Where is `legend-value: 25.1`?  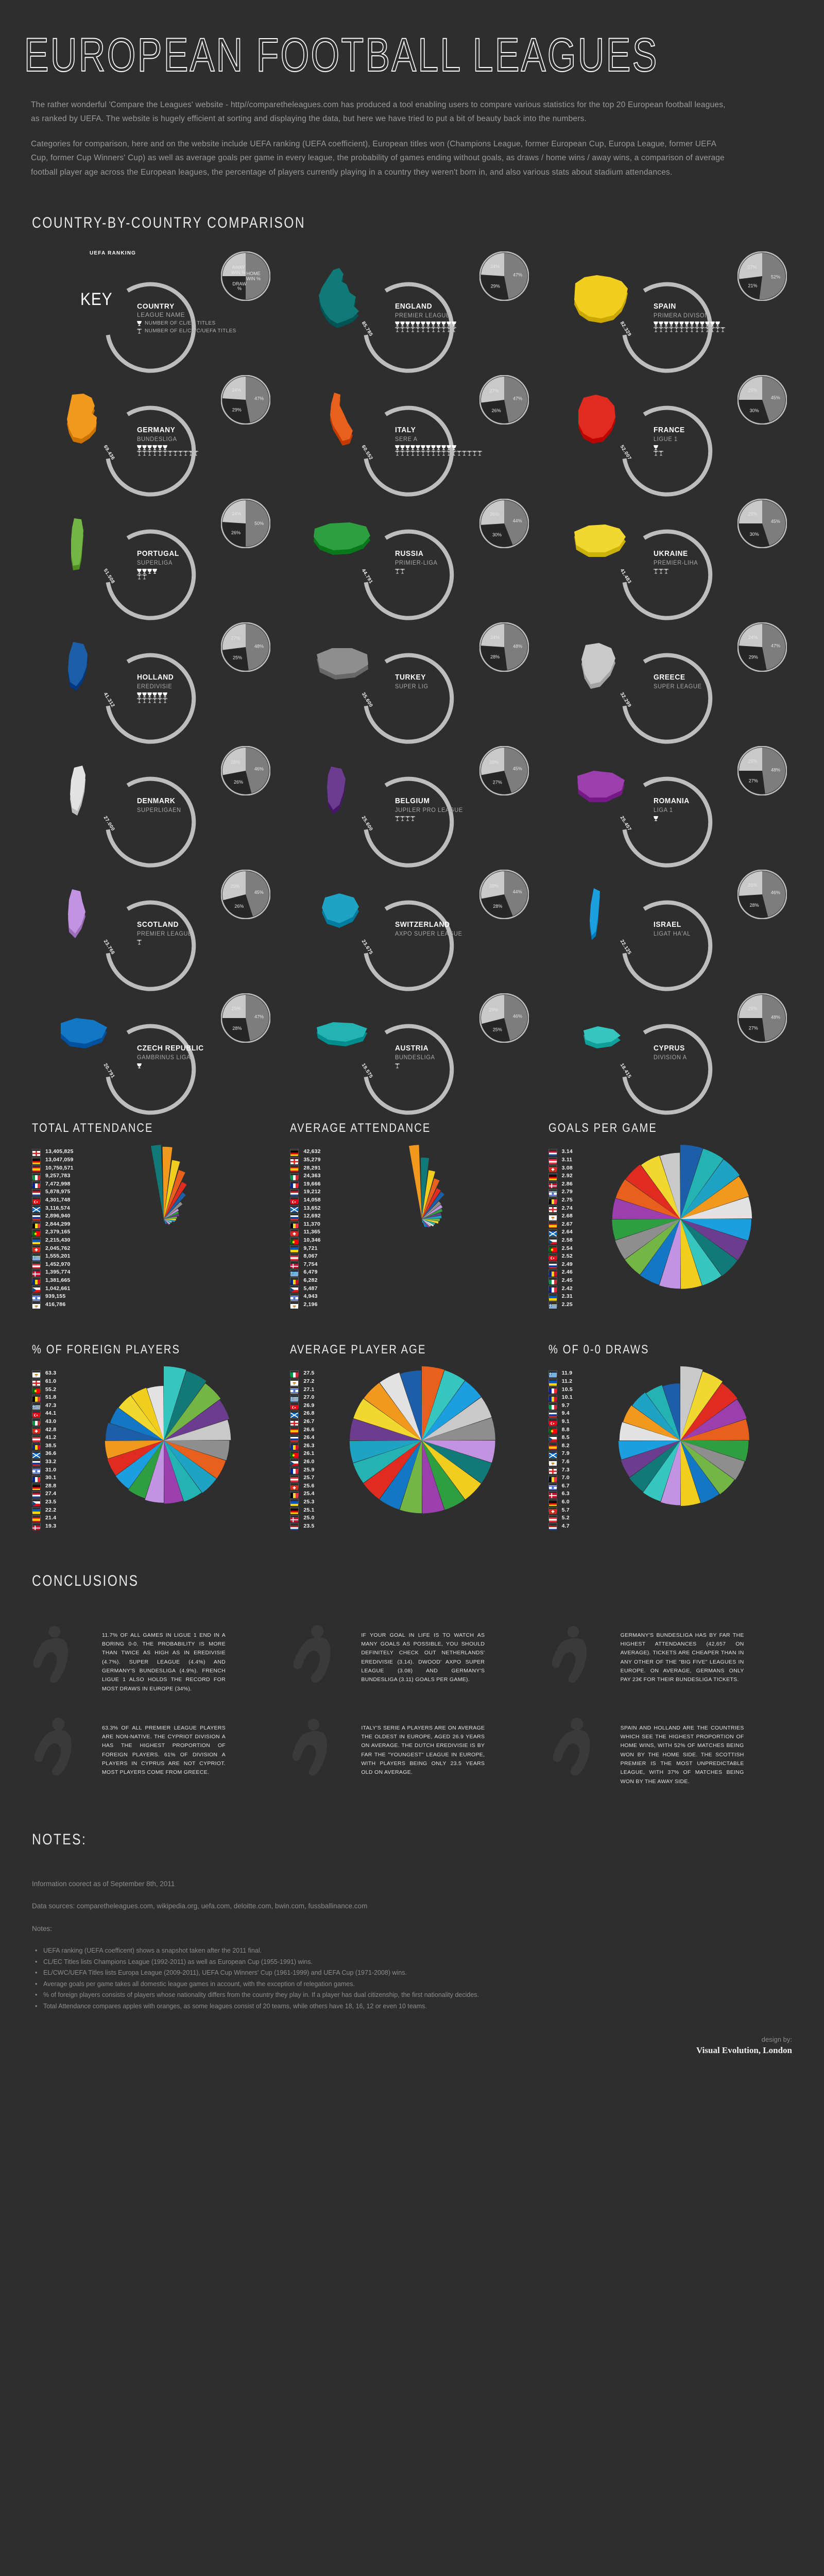
legend-value: 25.1 is located at coordinates (309, 1509).